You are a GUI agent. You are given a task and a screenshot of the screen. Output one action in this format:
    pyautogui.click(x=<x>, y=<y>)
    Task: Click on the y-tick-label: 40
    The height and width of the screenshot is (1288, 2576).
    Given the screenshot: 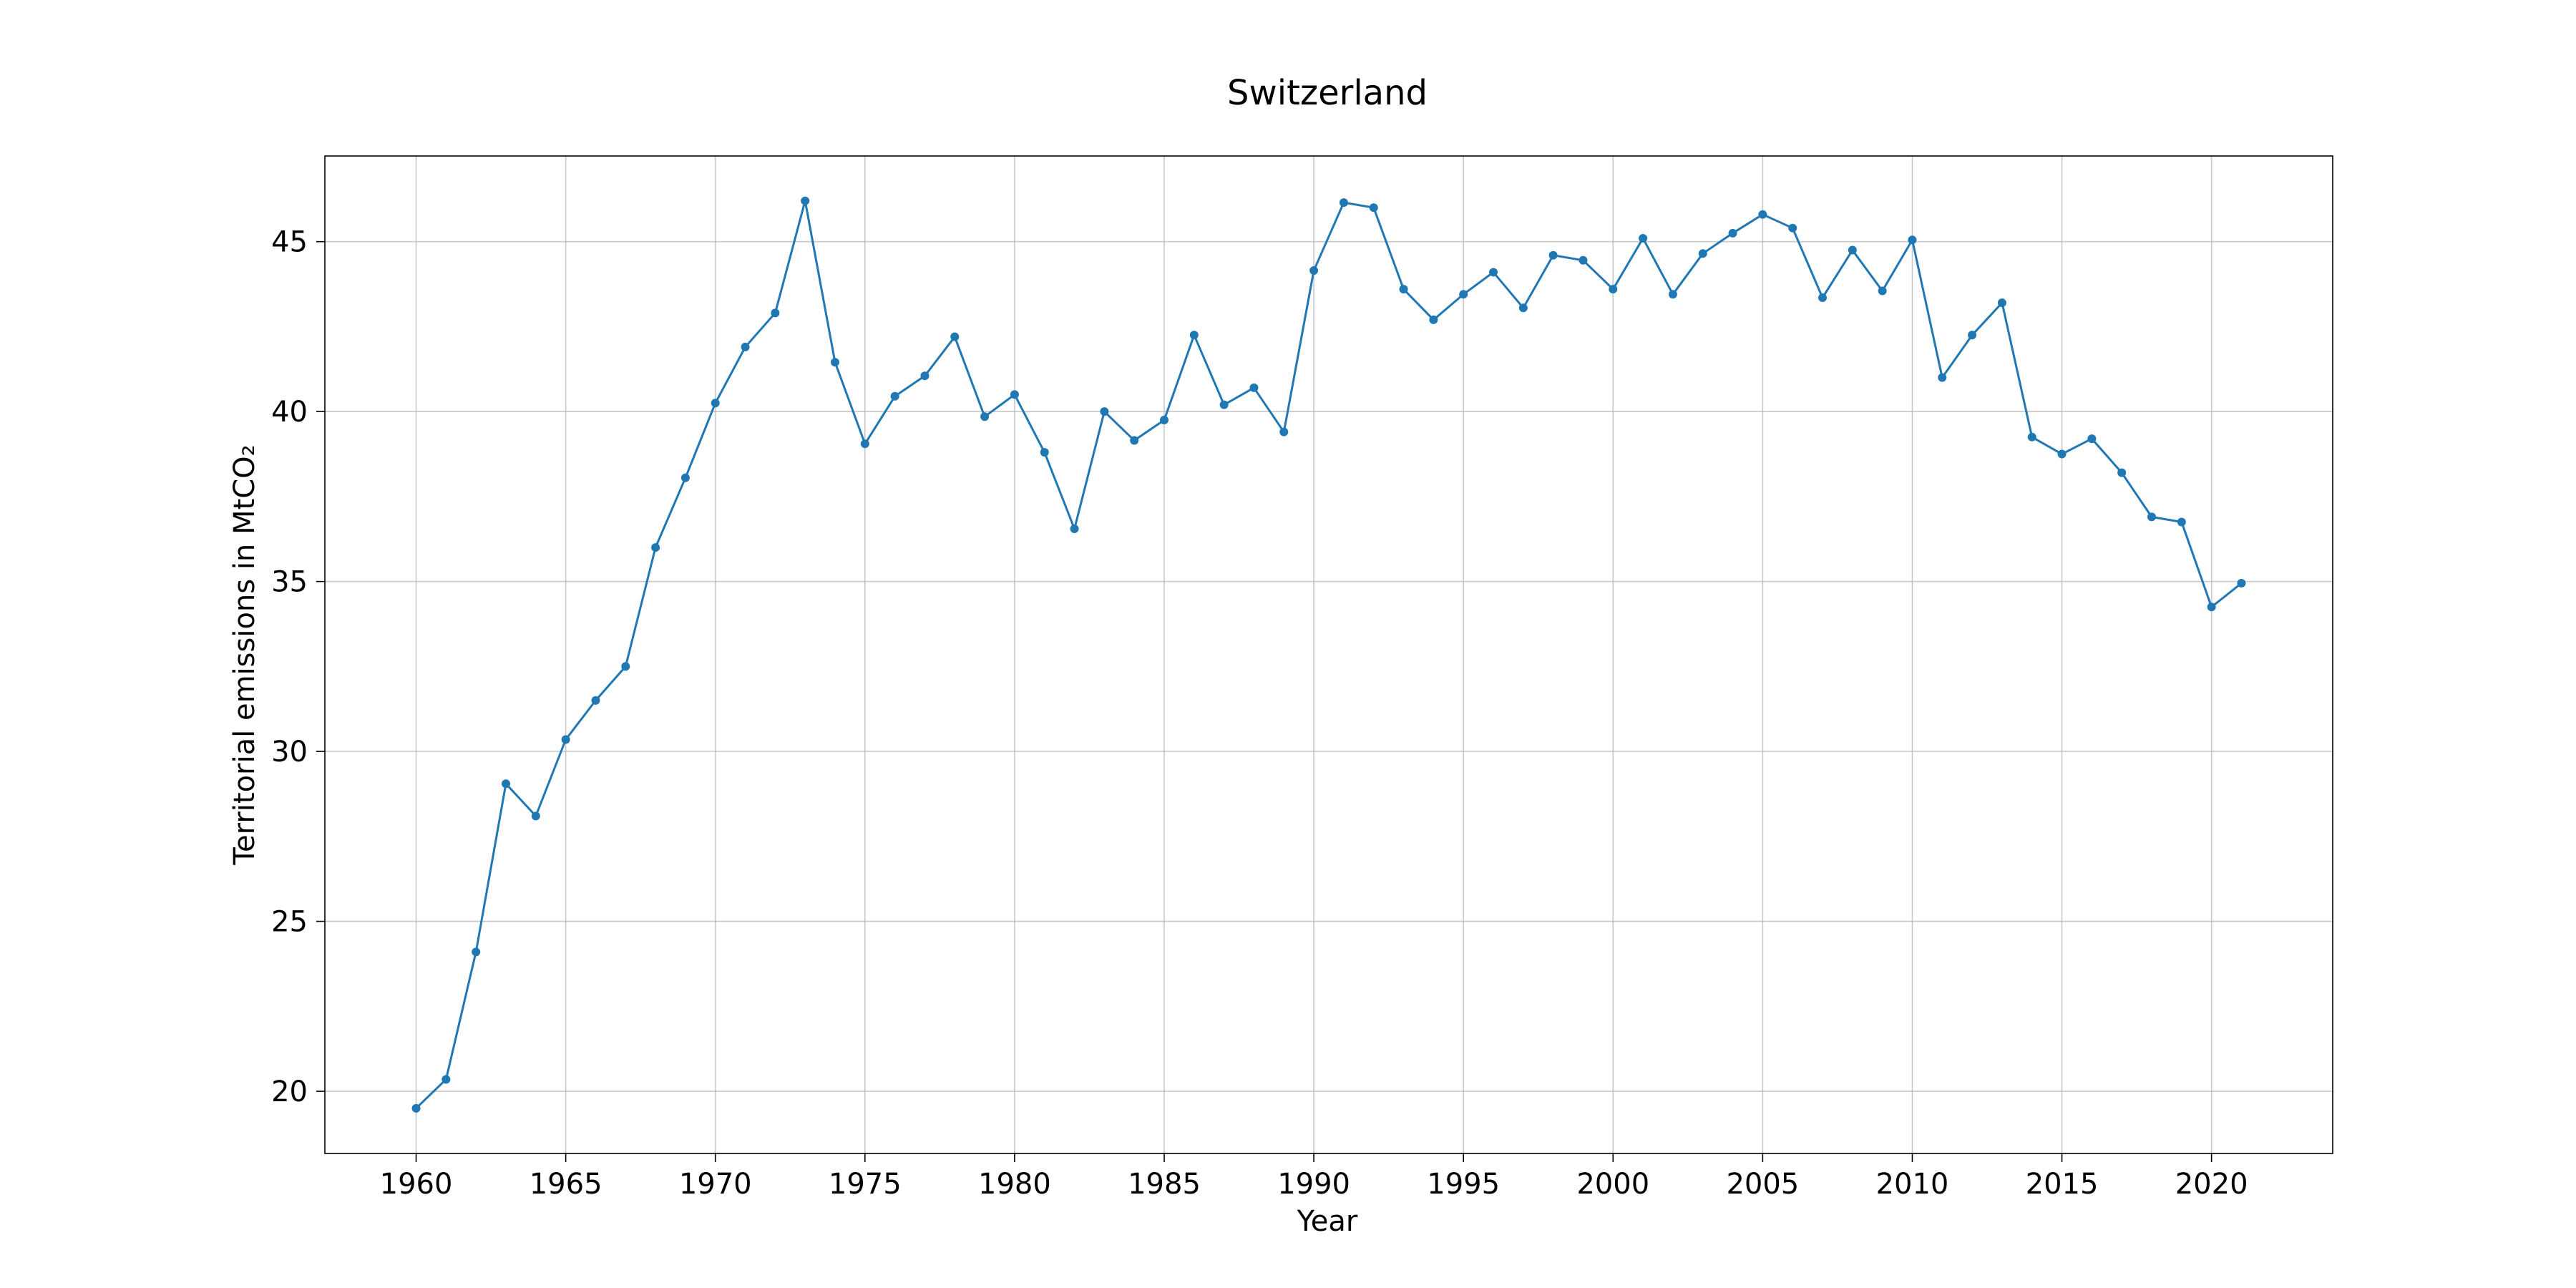 What is the action you would take?
    pyautogui.click(x=289, y=412)
    